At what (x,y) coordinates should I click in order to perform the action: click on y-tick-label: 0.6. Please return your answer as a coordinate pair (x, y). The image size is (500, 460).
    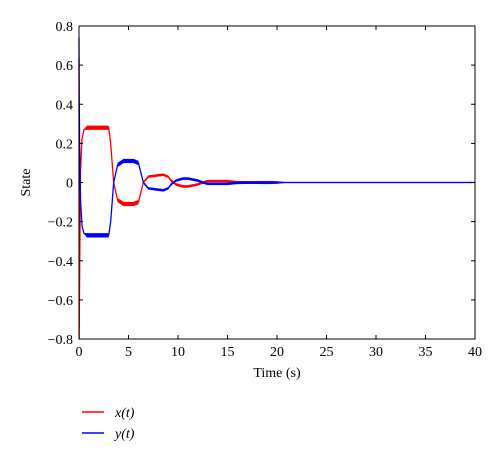
    Looking at the image, I should click on (65, 66).